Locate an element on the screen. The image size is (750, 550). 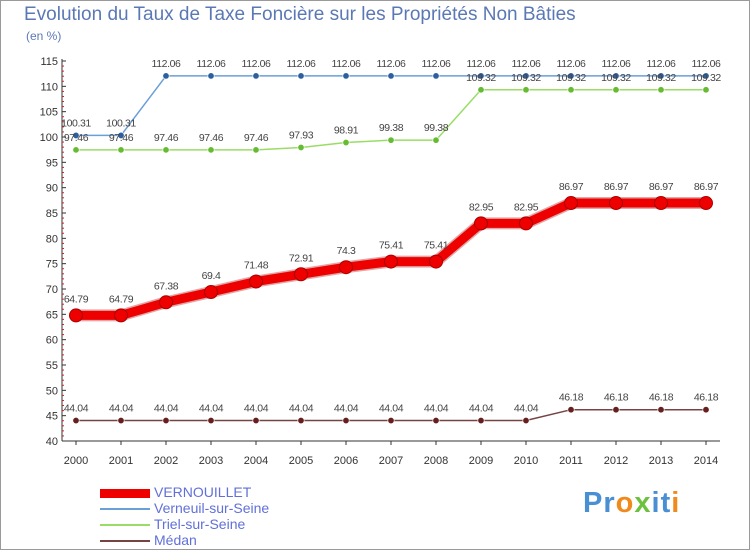
data-label: 98.91 is located at coordinates (346, 131).